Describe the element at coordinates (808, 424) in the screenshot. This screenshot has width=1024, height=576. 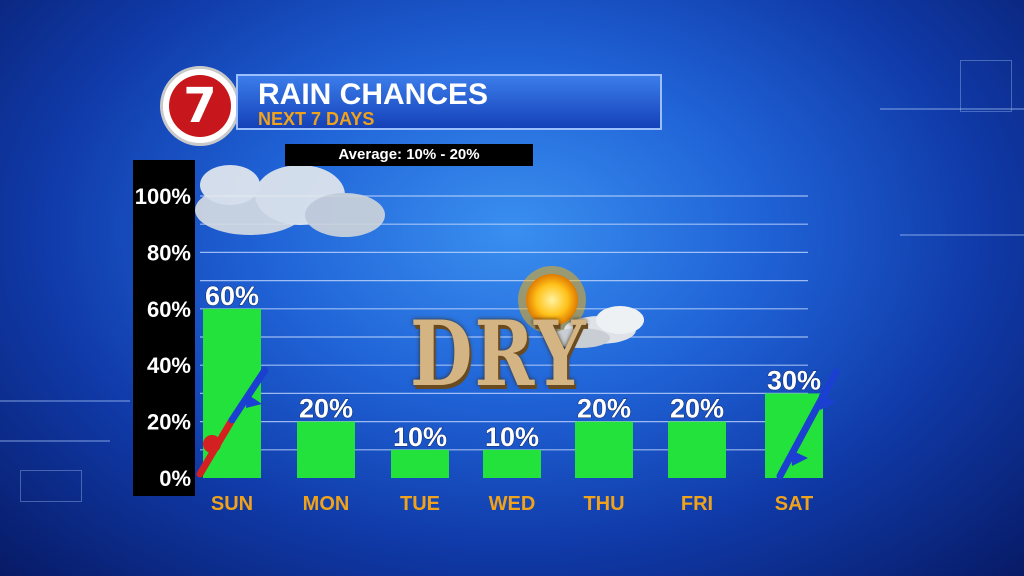
I see `cold-front-arrow-icon` at that location.